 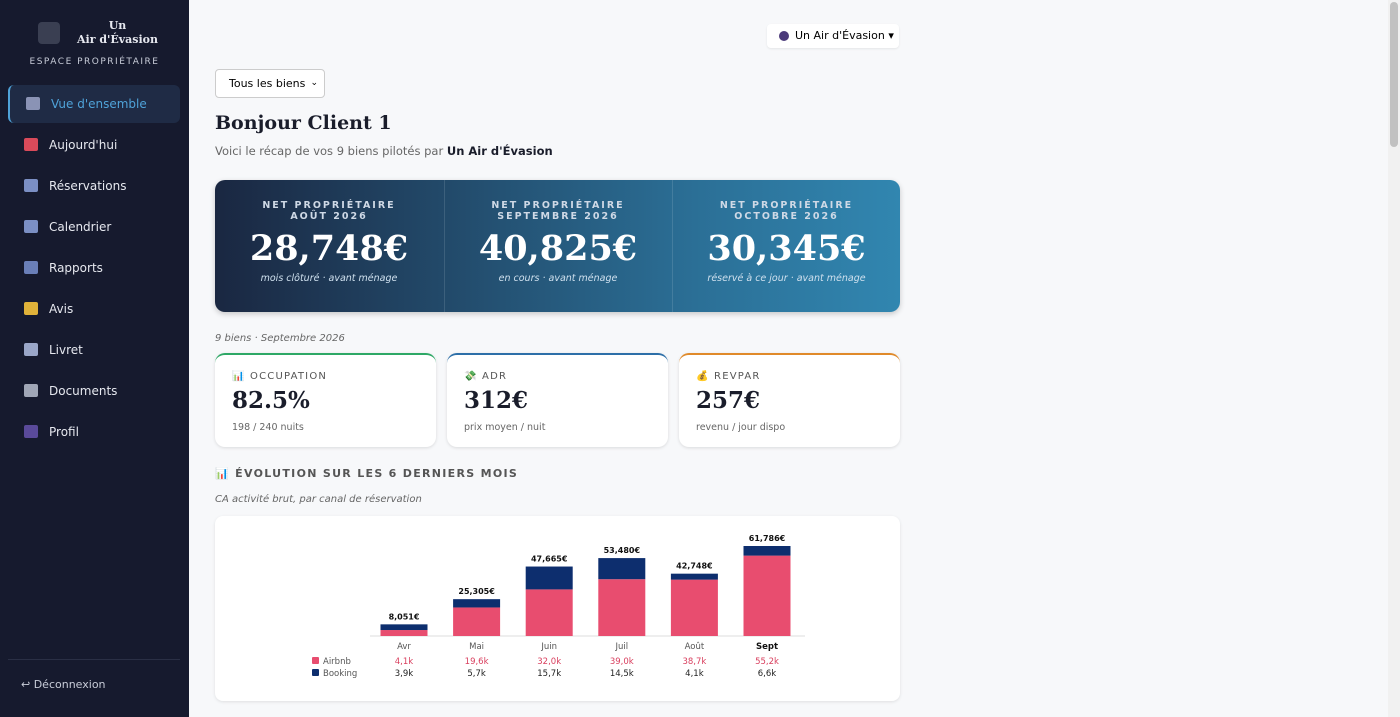 I want to click on nav-item: Réservations, so click(x=94, y=186).